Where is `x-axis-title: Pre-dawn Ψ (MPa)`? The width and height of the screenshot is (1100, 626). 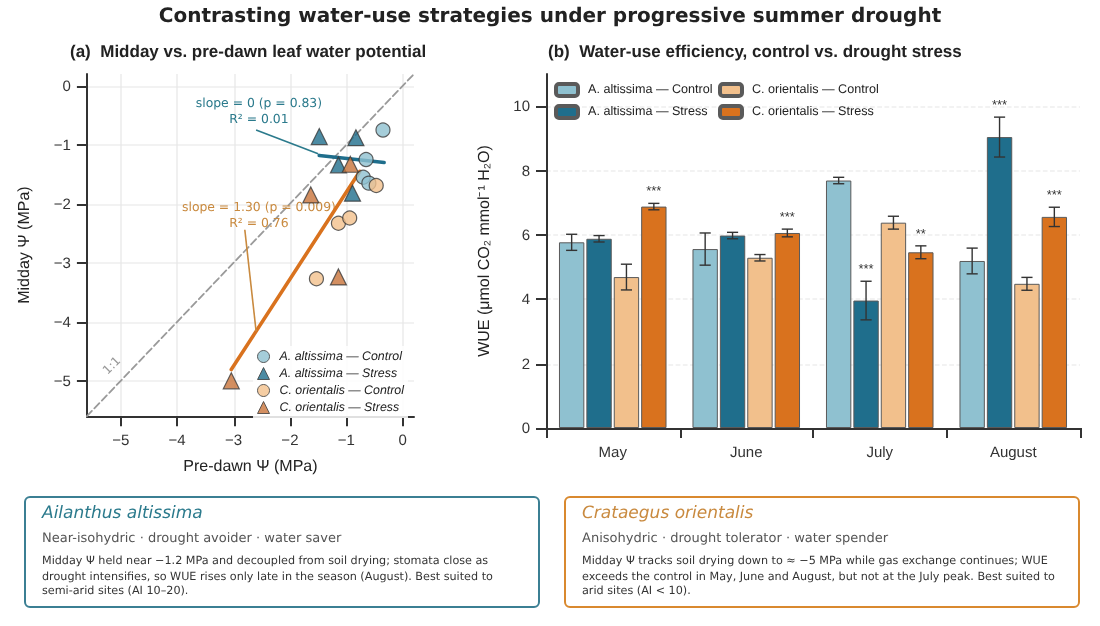
x-axis-title: Pre-dawn Ψ (MPa) is located at coordinates (251, 466).